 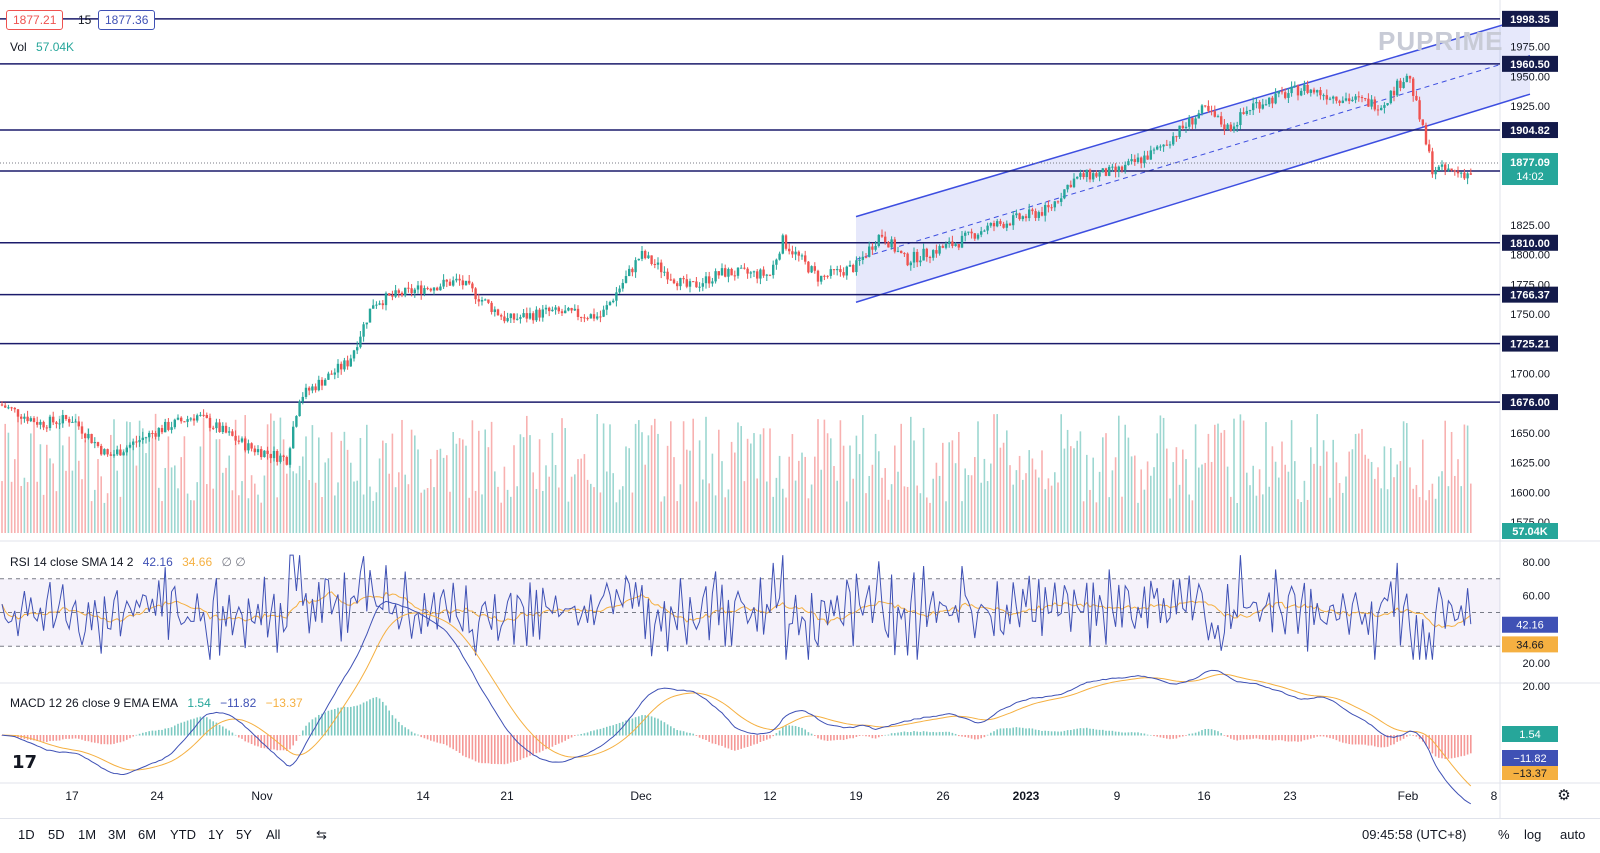 I want to click on bid-price-box: 1877.21, so click(x=35, y=20).